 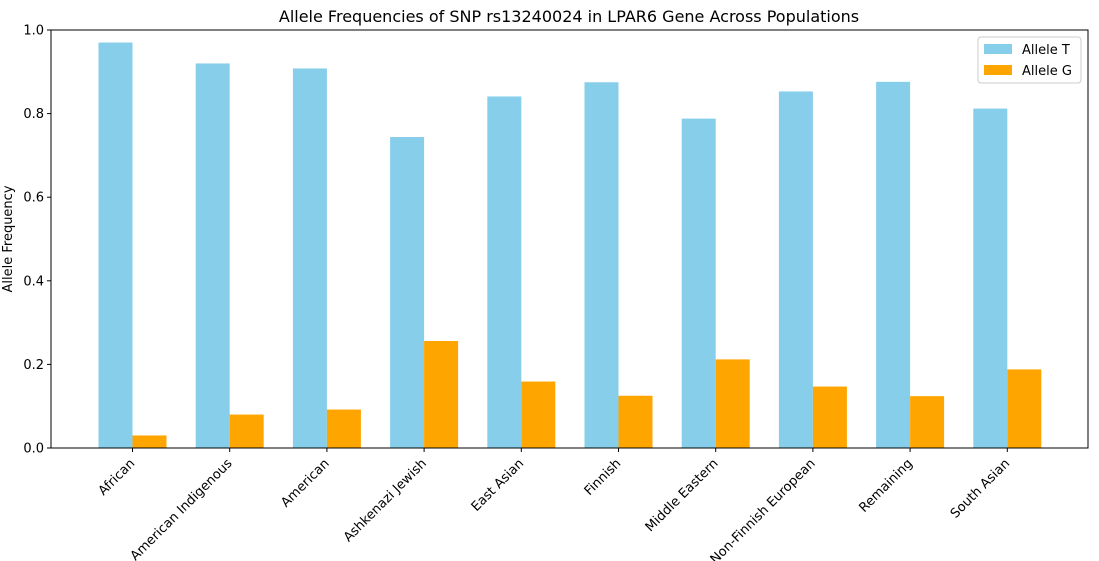 What do you see at coordinates (33, 449) in the screenshot?
I see `y-tick-label: 0.0` at bounding box center [33, 449].